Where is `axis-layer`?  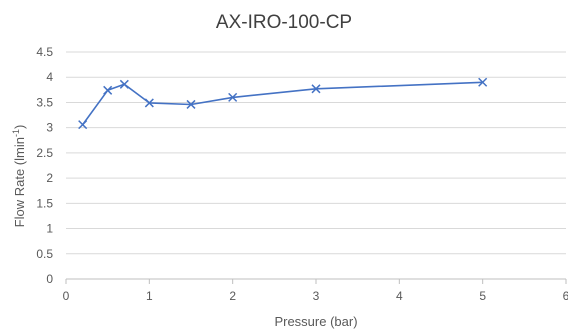
axis-layer is located at coordinates (316, 281).